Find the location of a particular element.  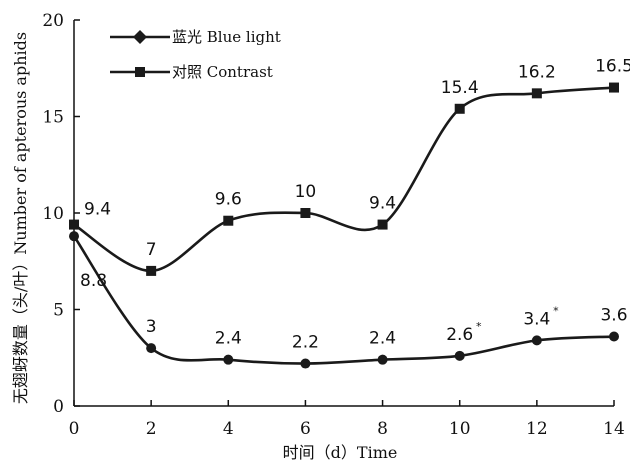

x-tick-label: 14 is located at coordinates (614, 429).